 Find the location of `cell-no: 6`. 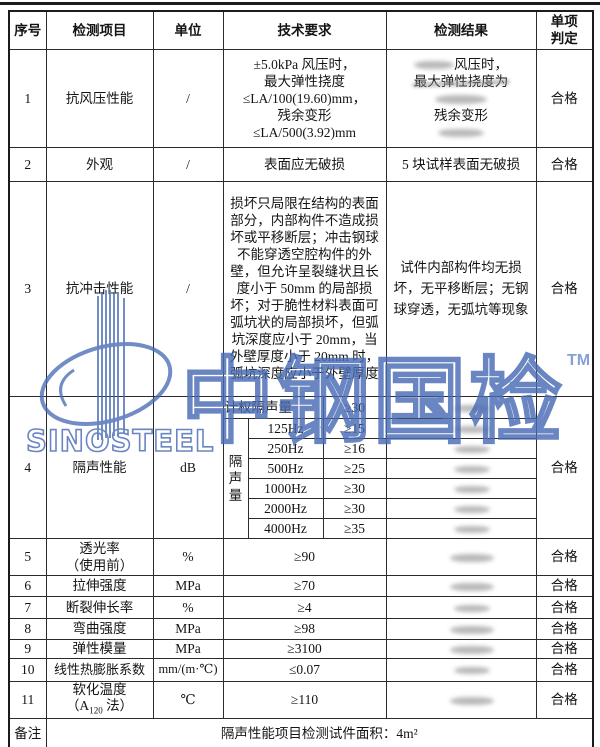

cell-no: 6 is located at coordinates (27, 585).